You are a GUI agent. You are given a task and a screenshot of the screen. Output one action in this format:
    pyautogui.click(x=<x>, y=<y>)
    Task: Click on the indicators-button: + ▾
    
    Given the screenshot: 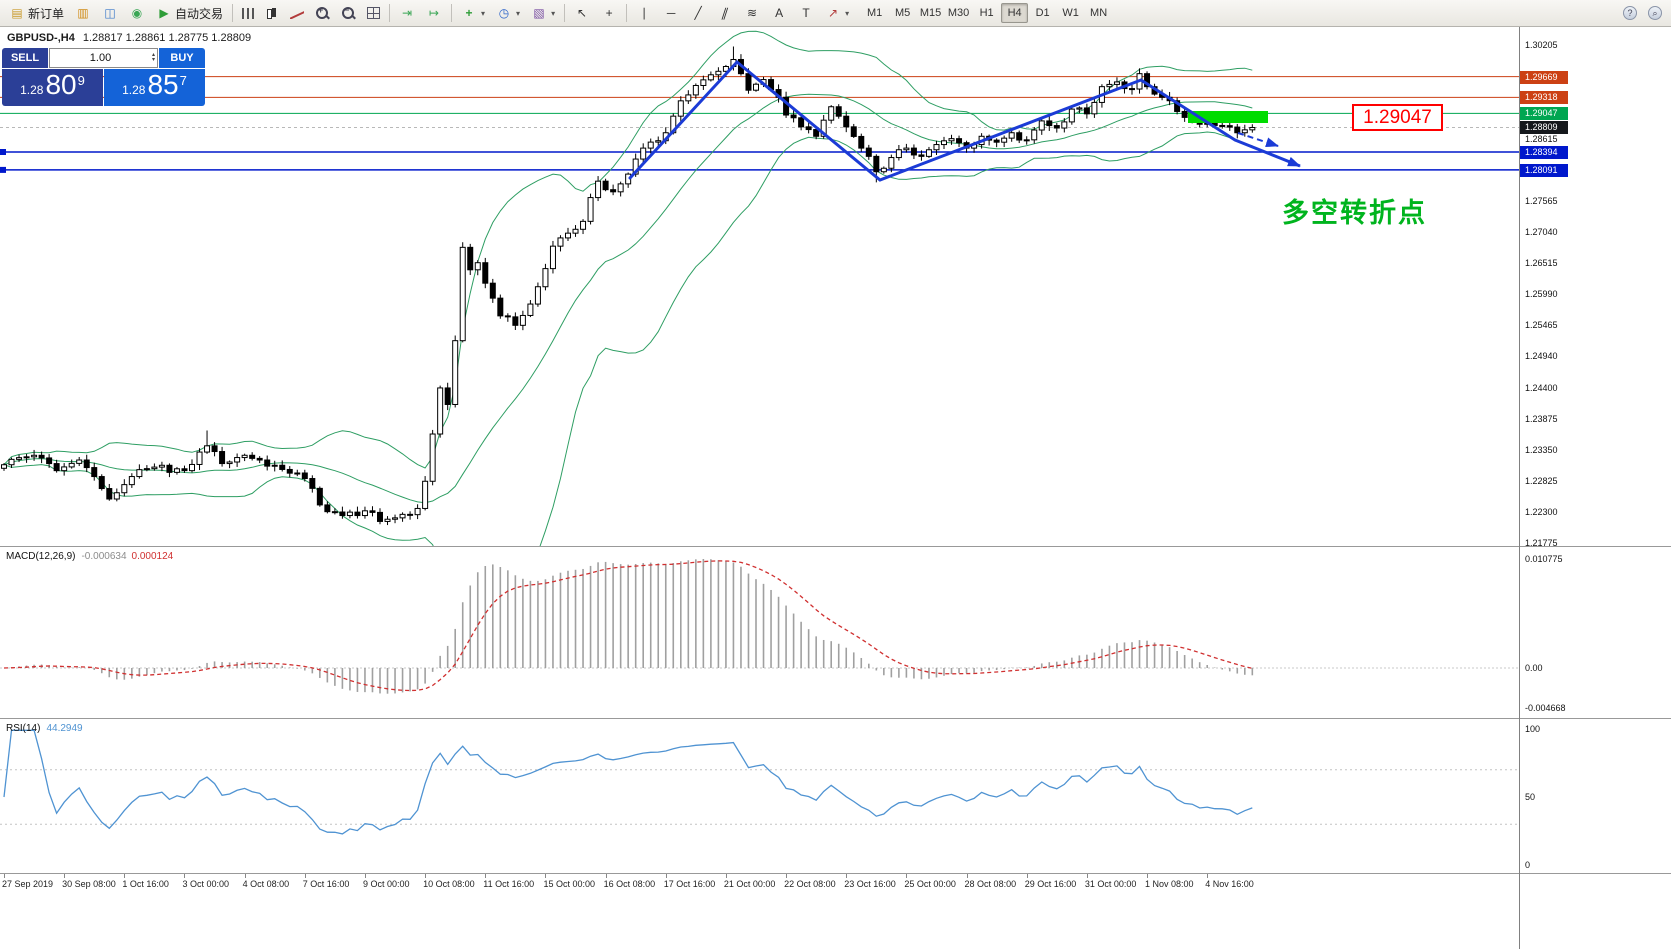 What is the action you would take?
    pyautogui.click(x=473, y=13)
    